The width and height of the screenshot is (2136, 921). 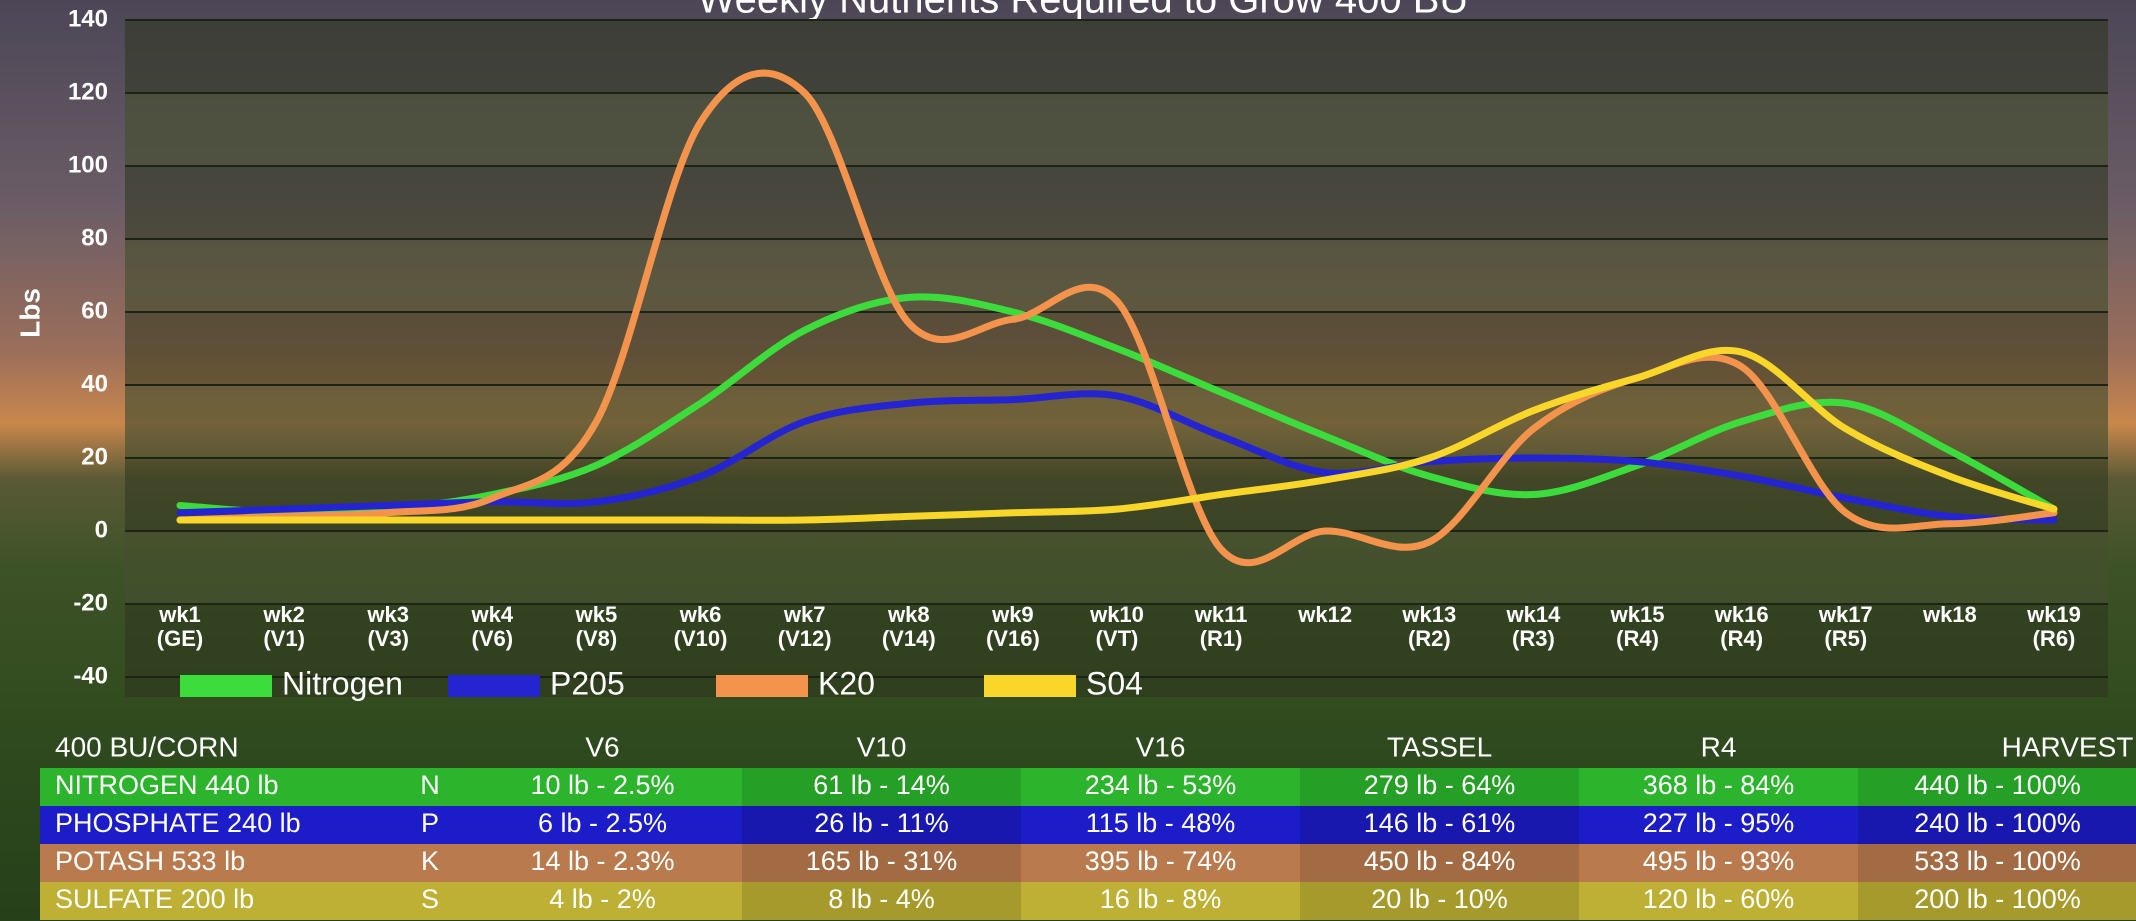 I want to click on table-cell: 368 lb - 84%, so click(x=1719, y=785).